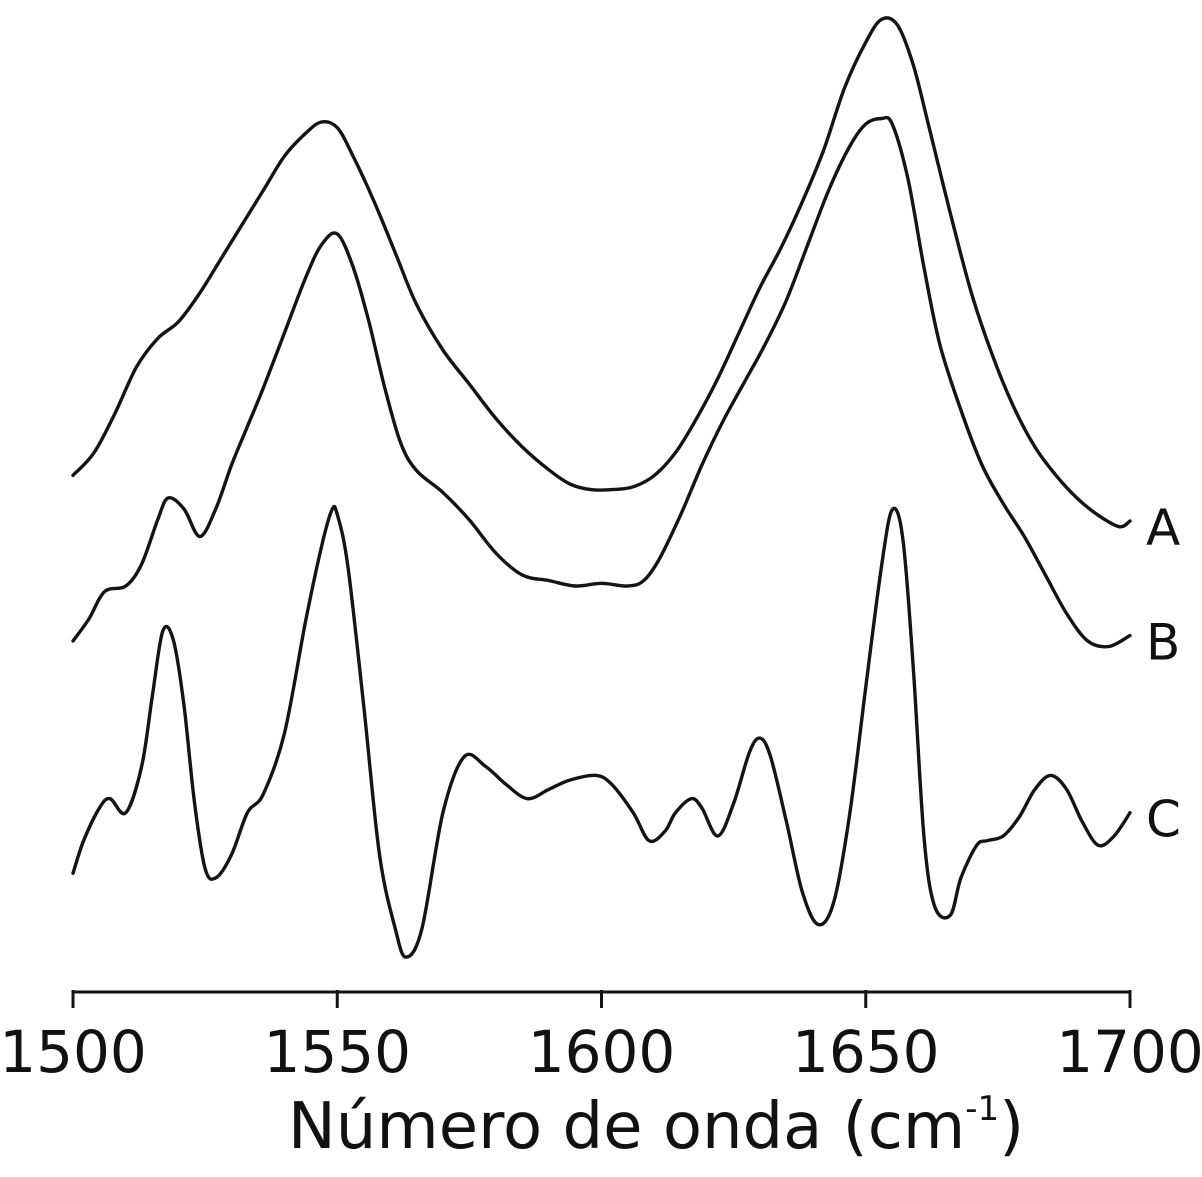 The image size is (1202, 1177). What do you see at coordinates (1163, 674) in the screenshot?
I see `series-labels: AB C` at bounding box center [1163, 674].